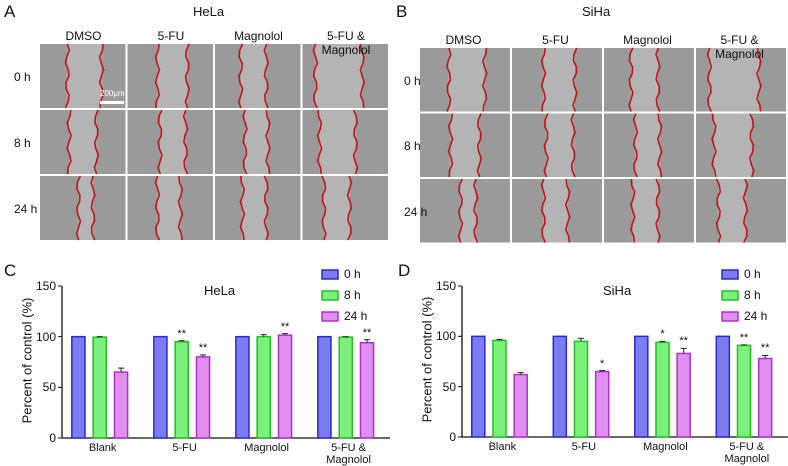  Describe the element at coordinates (10, 270) in the screenshot. I see `panel-letter-C: C` at that location.